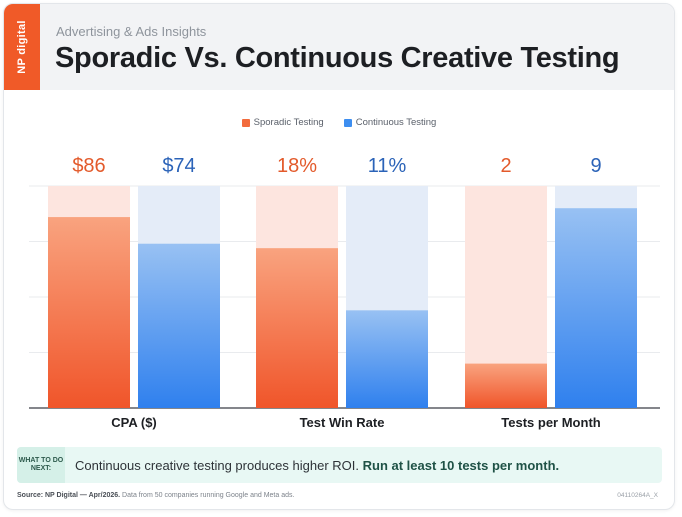  Describe the element at coordinates (396, 122) in the screenshot. I see `legend-label-continuous: Continuous Testing` at that location.